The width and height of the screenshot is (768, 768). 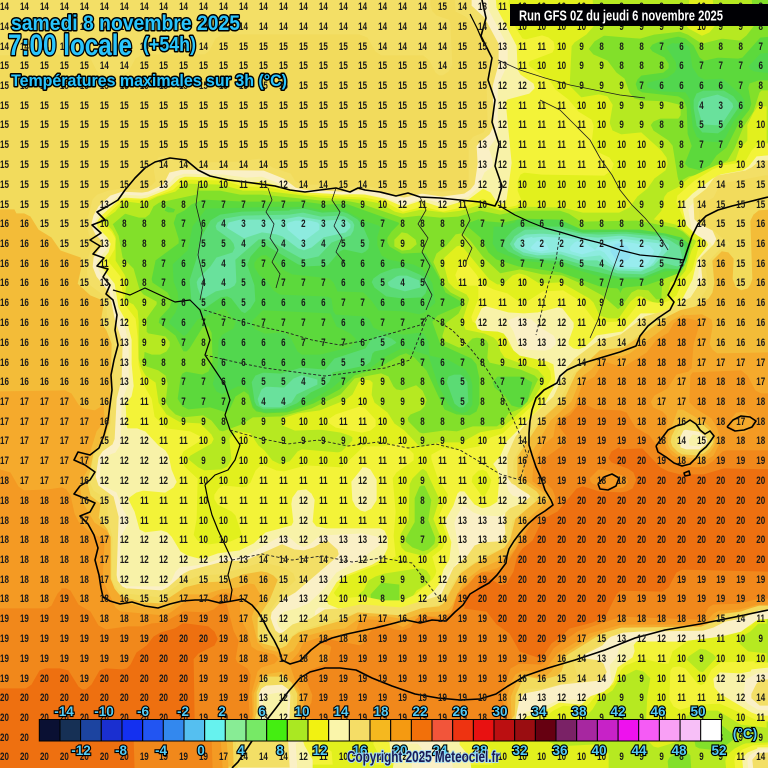 I want to click on svg-text: 6, so click(x=701, y=86).